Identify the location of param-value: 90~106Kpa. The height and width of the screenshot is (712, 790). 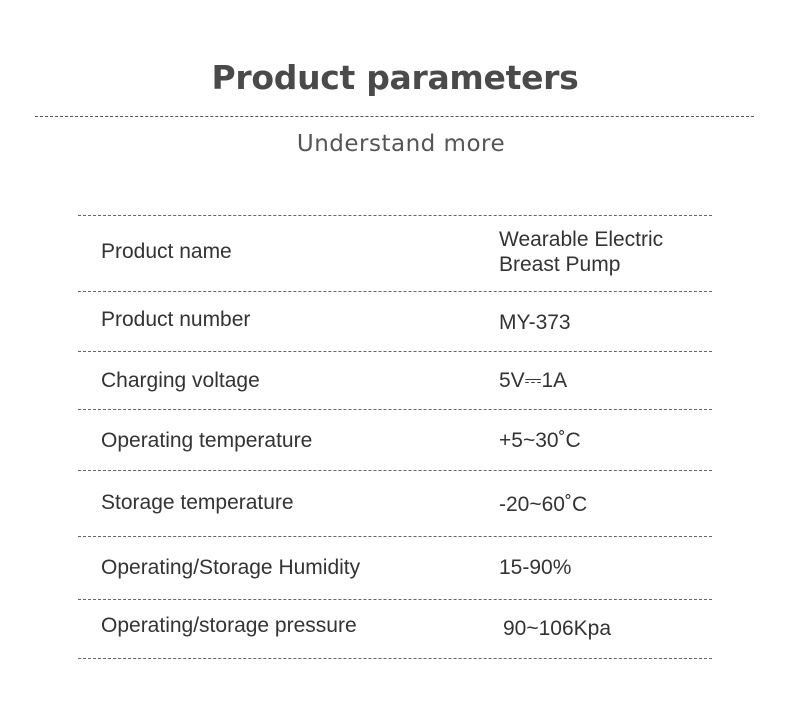
(557, 628).